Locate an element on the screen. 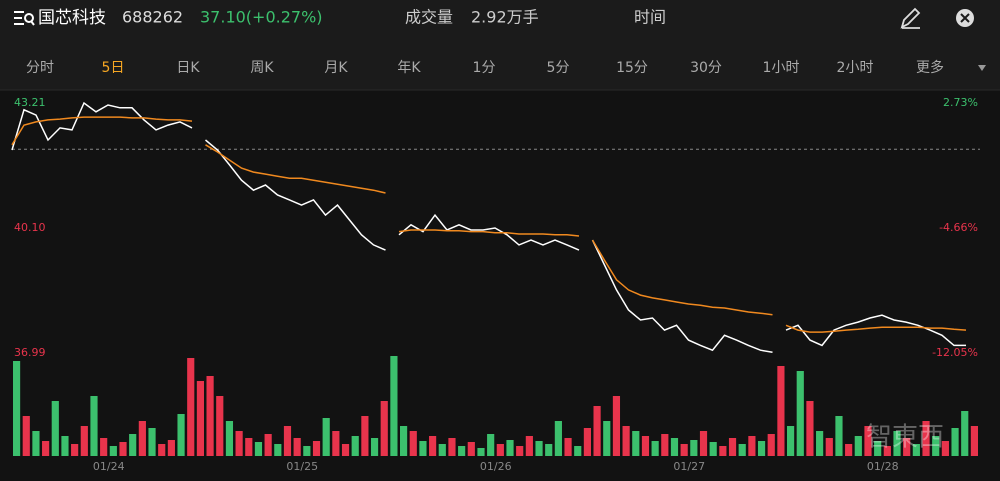 The height and width of the screenshot is (481, 1000). x-tick-label: 01/28 is located at coordinates (883, 466).